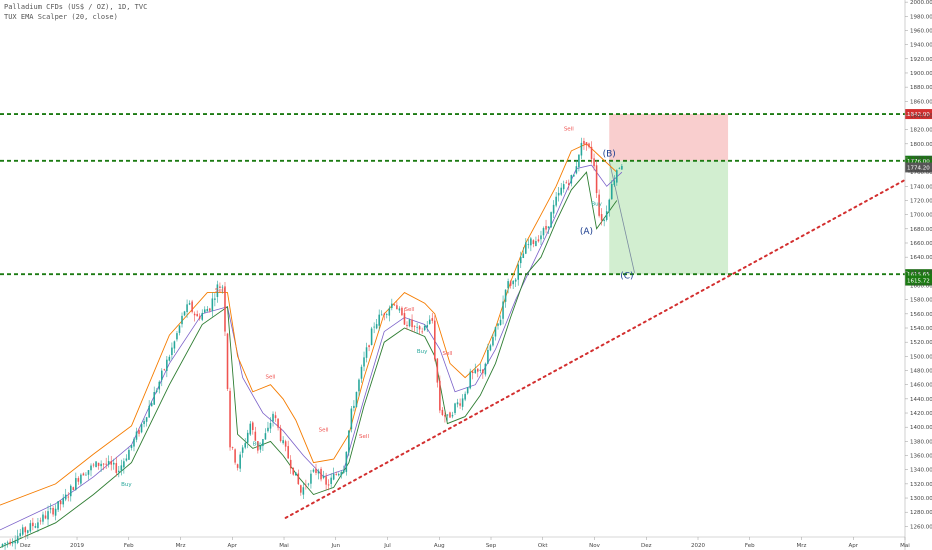 The image size is (932, 550). What do you see at coordinates (335, 546) in the screenshot?
I see `x-tick-label: Jun` at bounding box center [335, 546].